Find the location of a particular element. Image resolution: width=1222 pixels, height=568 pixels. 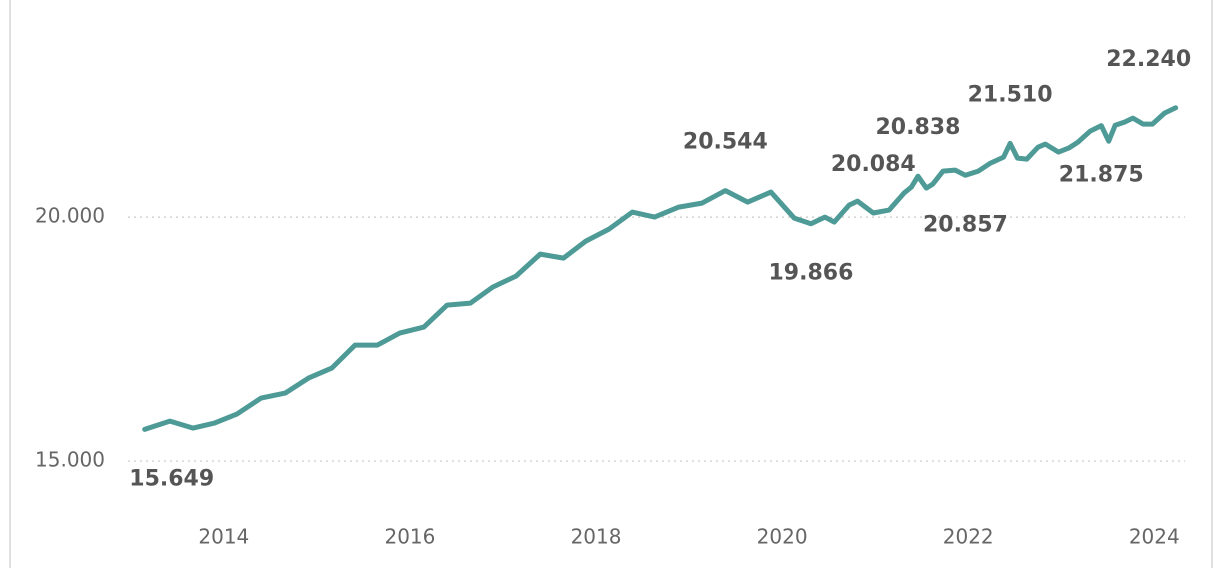

data-label: 19.866 is located at coordinates (811, 273).